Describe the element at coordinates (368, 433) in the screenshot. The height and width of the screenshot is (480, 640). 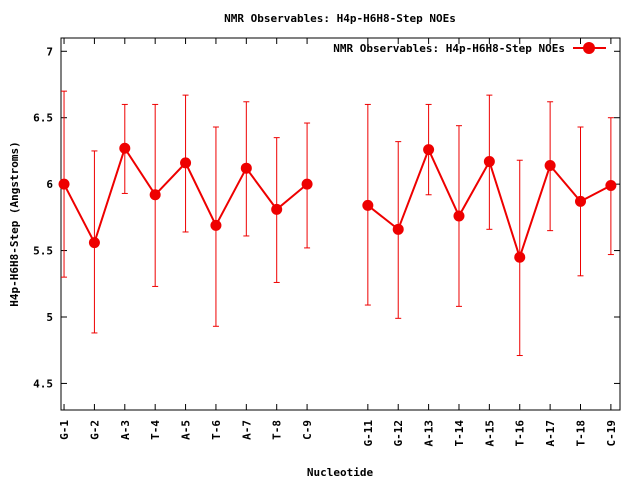
I see `x-tick-label: G-11` at that location.